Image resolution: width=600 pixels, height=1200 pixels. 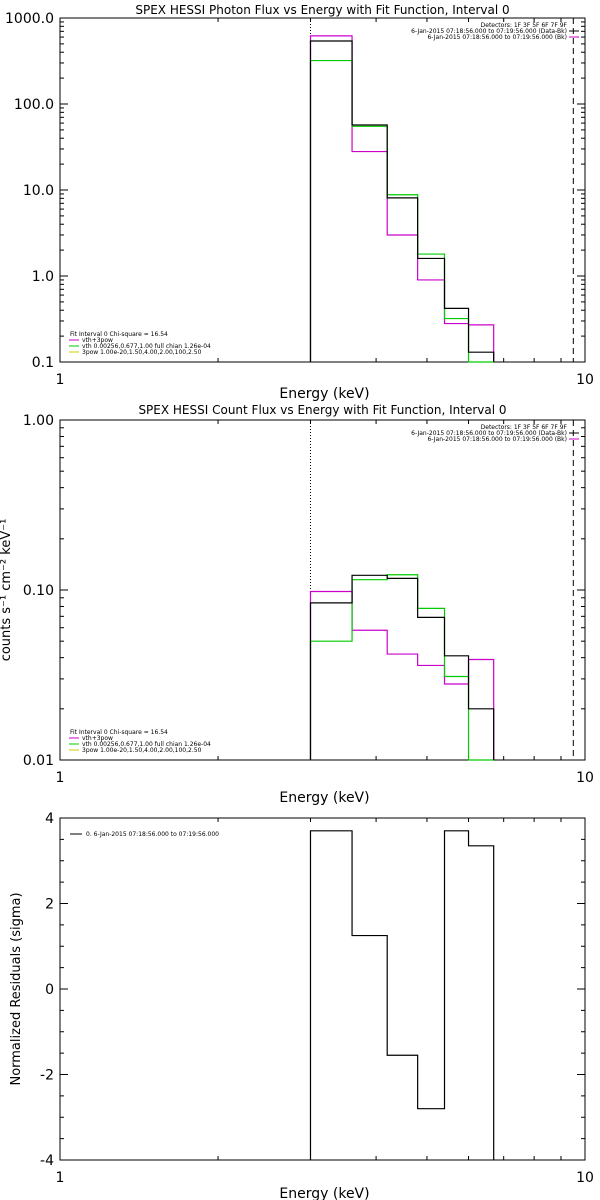 What do you see at coordinates (47, 1076) in the screenshot?
I see `y-tick-label: -2` at bounding box center [47, 1076].